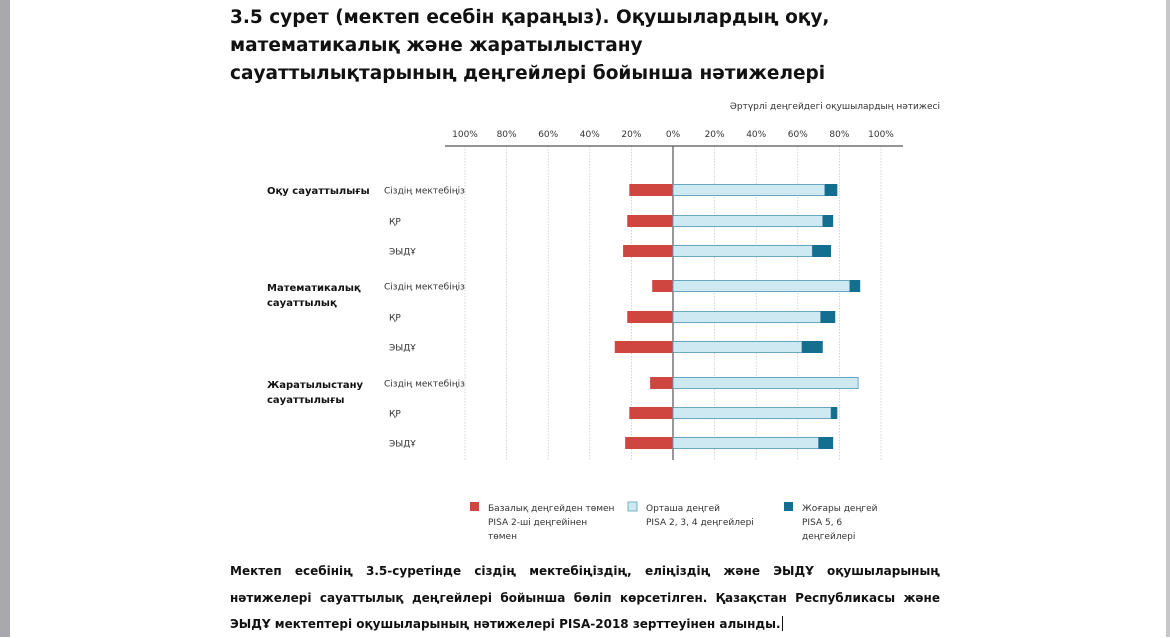 Image resolution: width=1170 pixels, height=638 pixels. Describe the element at coordinates (314, 288) in the screenshot. I see `group-label: Математикалық` at that location.